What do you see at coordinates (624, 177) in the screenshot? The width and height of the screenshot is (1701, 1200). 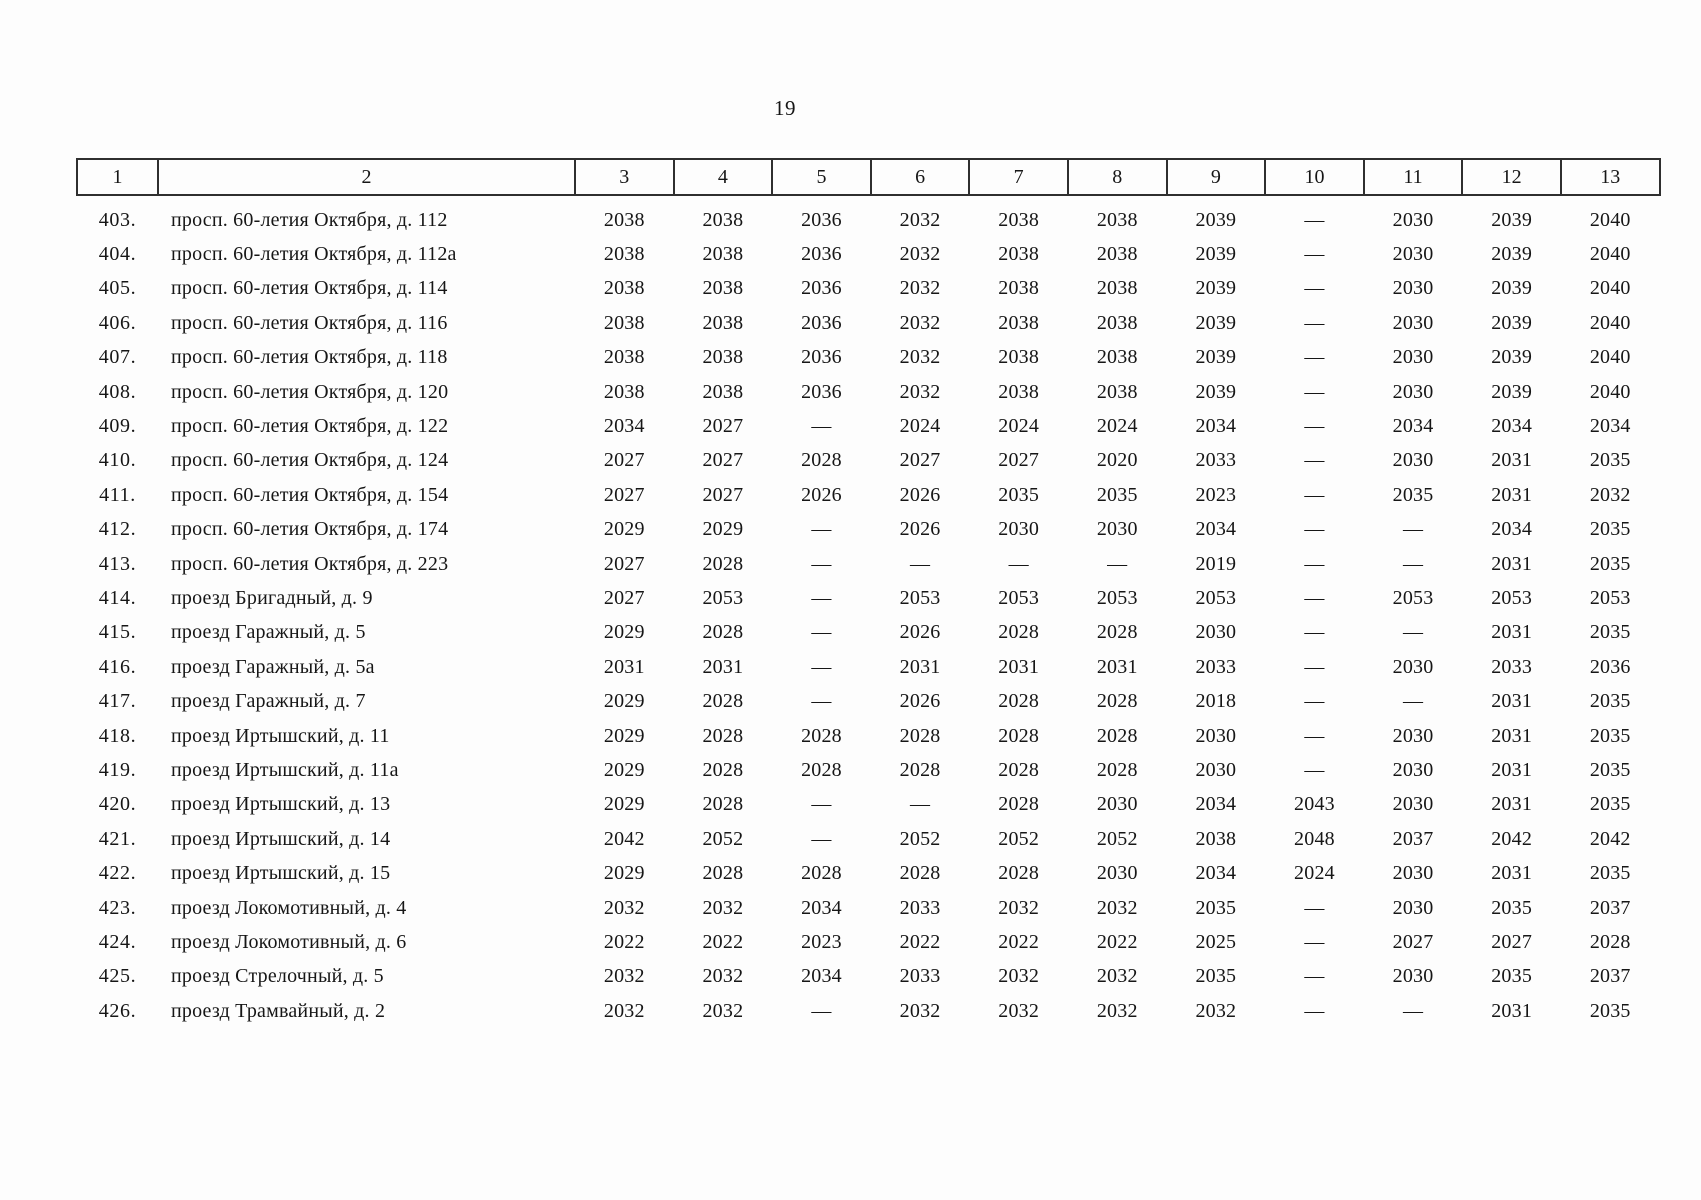 I see `column-header-3: 3` at bounding box center [624, 177].